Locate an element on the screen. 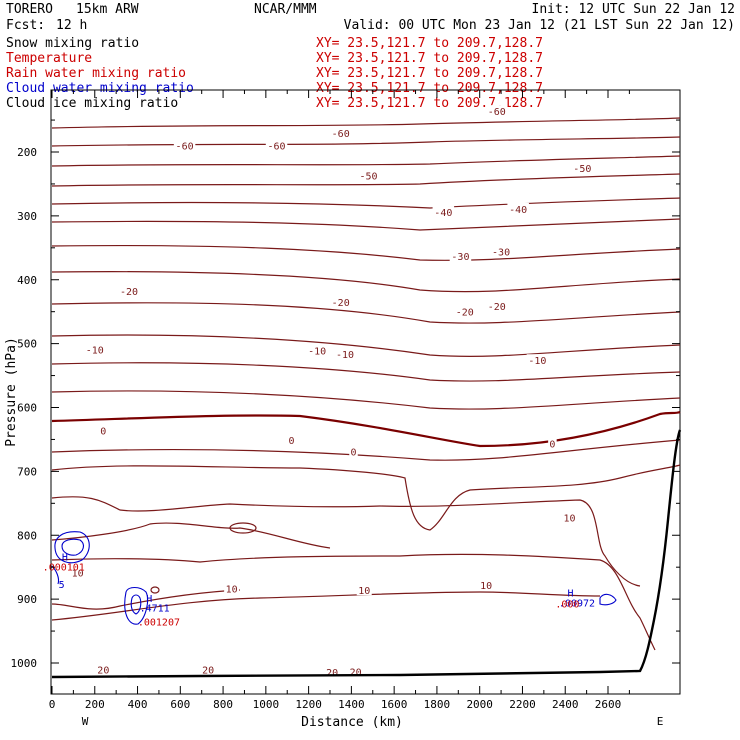  y-tick-label: 200 is located at coordinates (27, 152).